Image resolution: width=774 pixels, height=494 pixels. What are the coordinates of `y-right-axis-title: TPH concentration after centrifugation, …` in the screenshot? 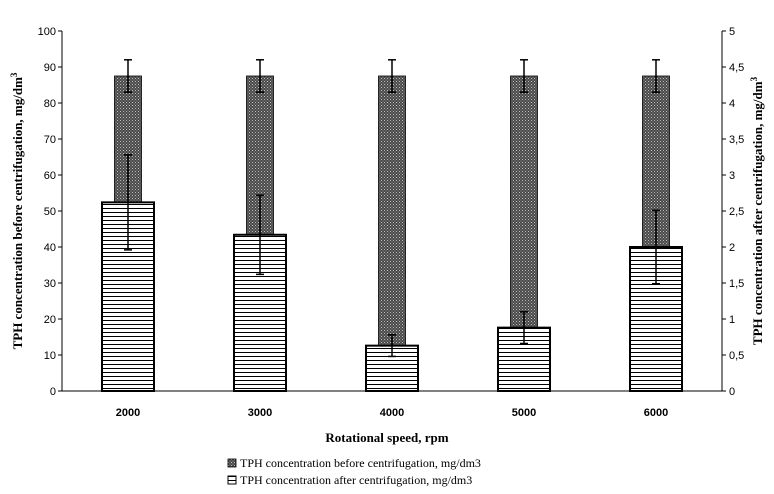 It's located at (757, 210).